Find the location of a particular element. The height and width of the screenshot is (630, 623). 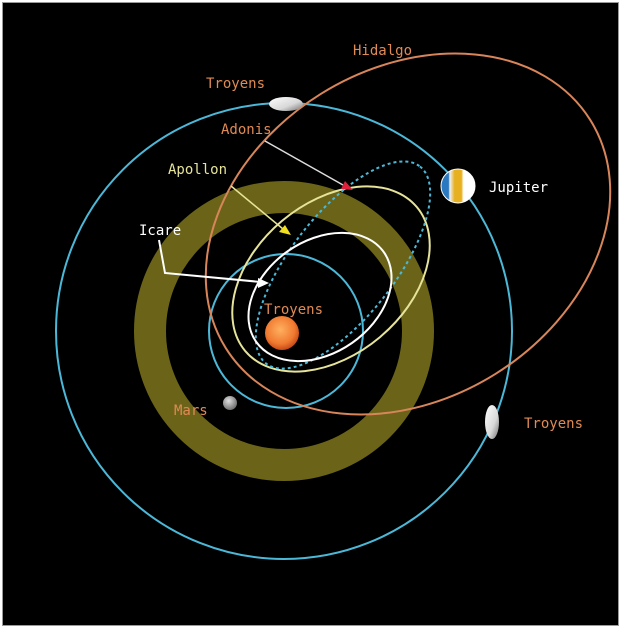

apollon-orbit is located at coordinates (331, 279).